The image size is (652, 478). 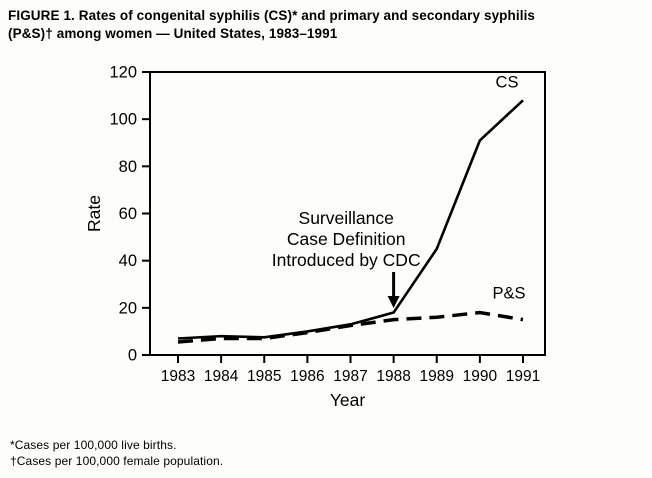 I want to click on y-tick-label: 80, so click(x=128, y=167).